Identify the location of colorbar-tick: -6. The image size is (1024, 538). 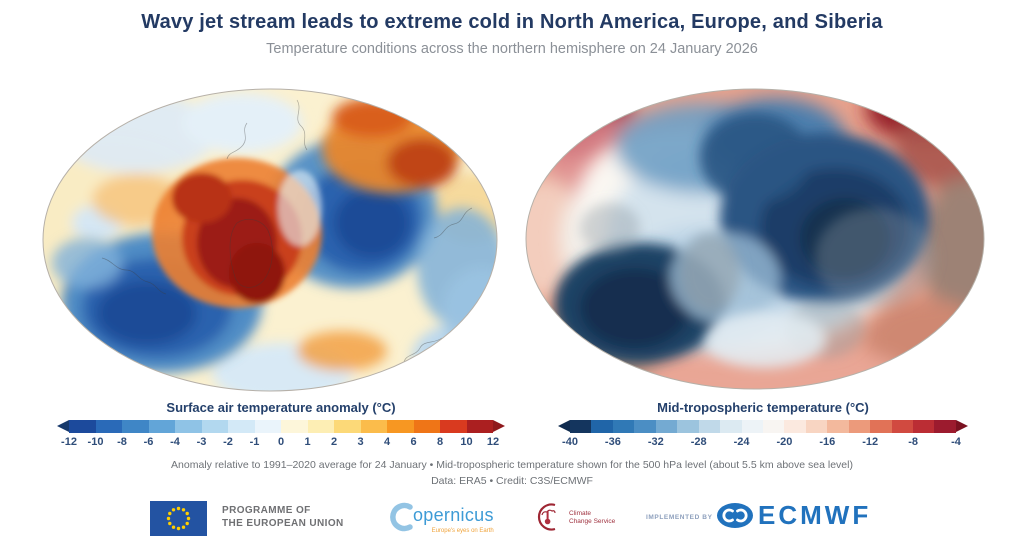
(148, 442).